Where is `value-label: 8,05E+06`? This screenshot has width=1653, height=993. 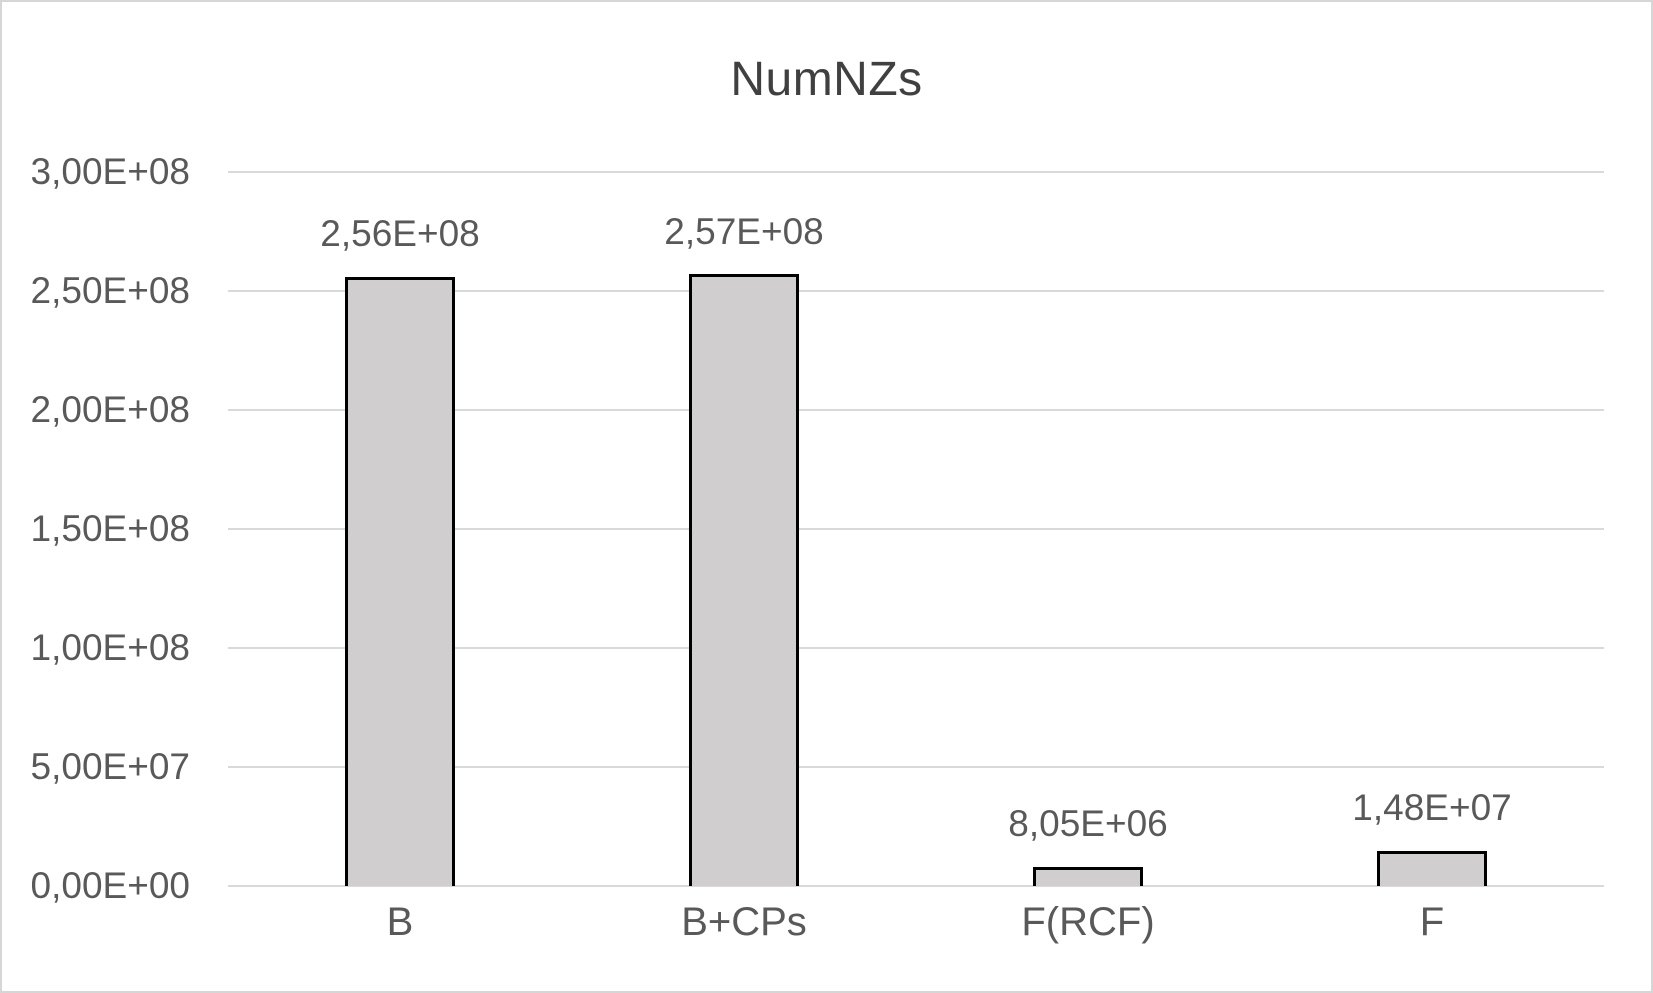 value-label: 8,05E+06 is located at coordinates (1088, 824).